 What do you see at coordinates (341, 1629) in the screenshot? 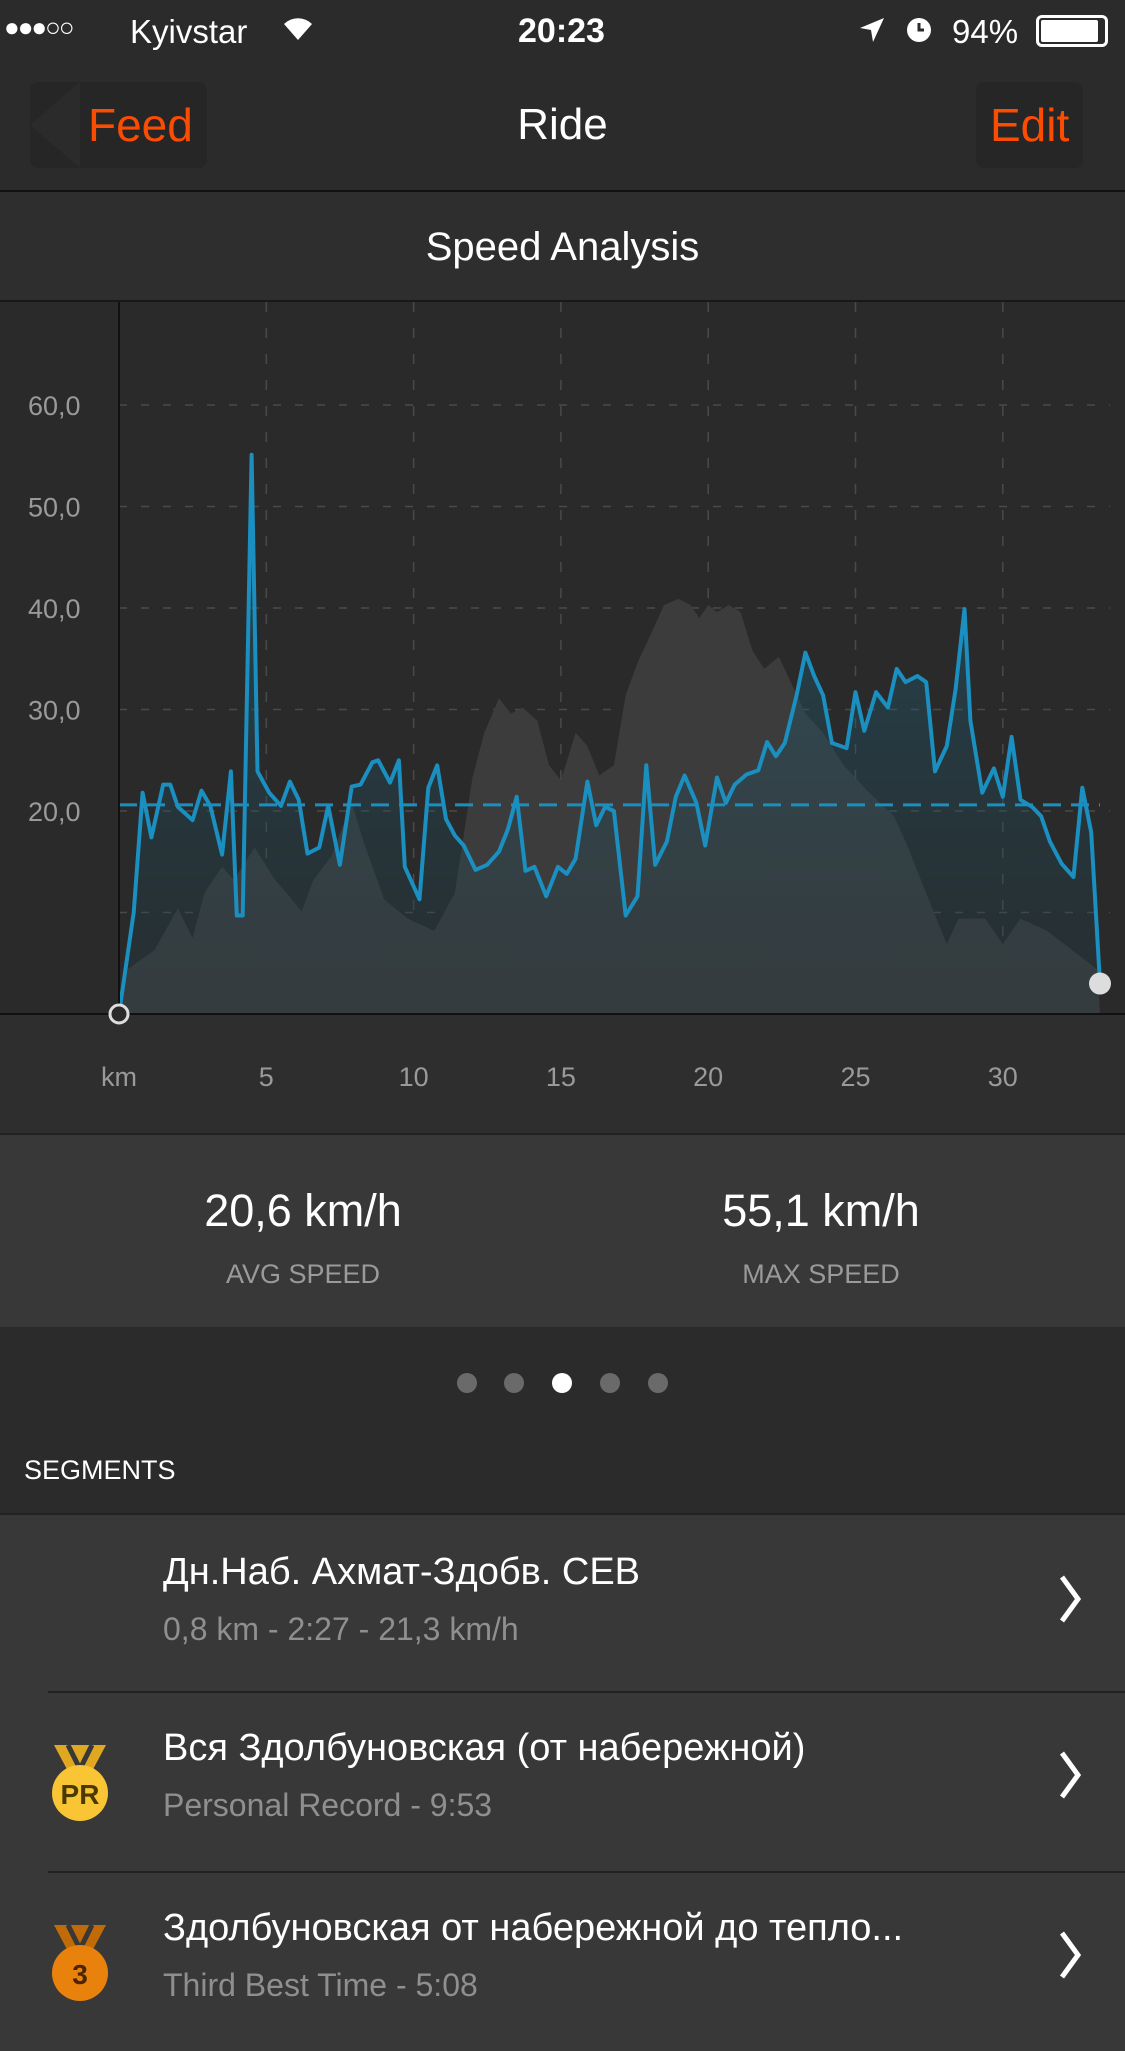
I see `segment-subtitle: 0,8 km - 2:27 - 21,3 km/h` at bounding box center [341, 1629].